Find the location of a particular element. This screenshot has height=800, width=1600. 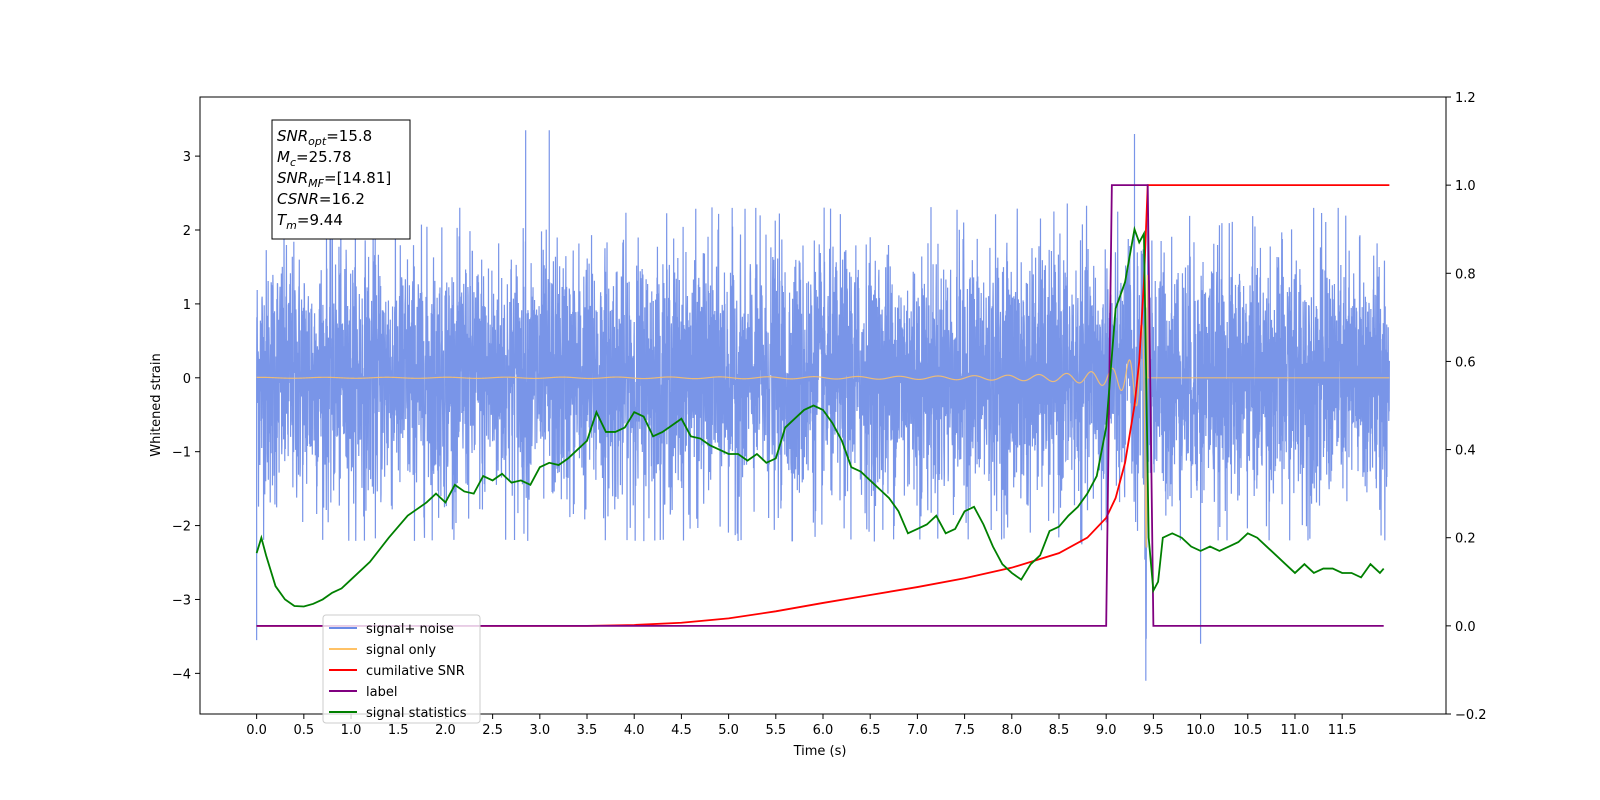

y-right-tick-label: 0.2 is located at coordinates (1465, 539).